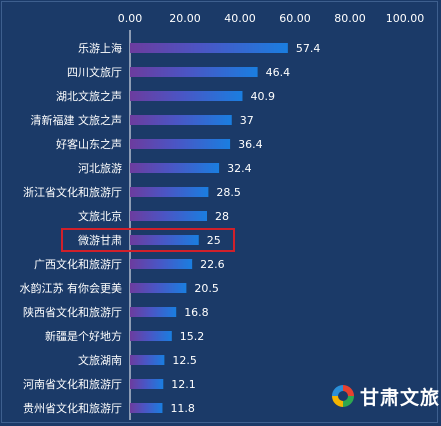 The image size is (441, 426). I want to click on category-label: 河南省文化和旅游厅, so click(72, 384).